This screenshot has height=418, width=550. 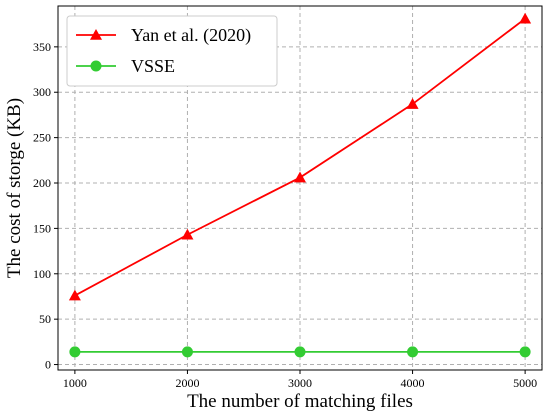 I want to click on y-tick-label: 250, so click(x=42, y=138).